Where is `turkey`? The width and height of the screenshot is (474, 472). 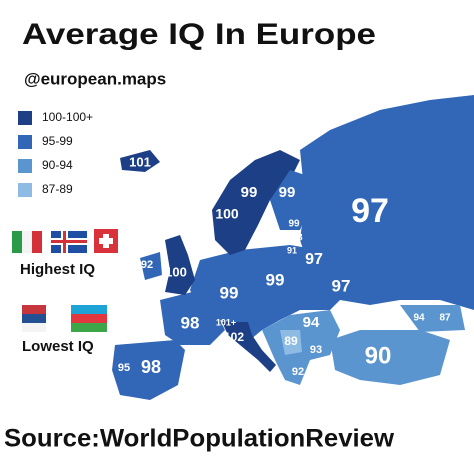
turkey is located at coordinates (390, 357).